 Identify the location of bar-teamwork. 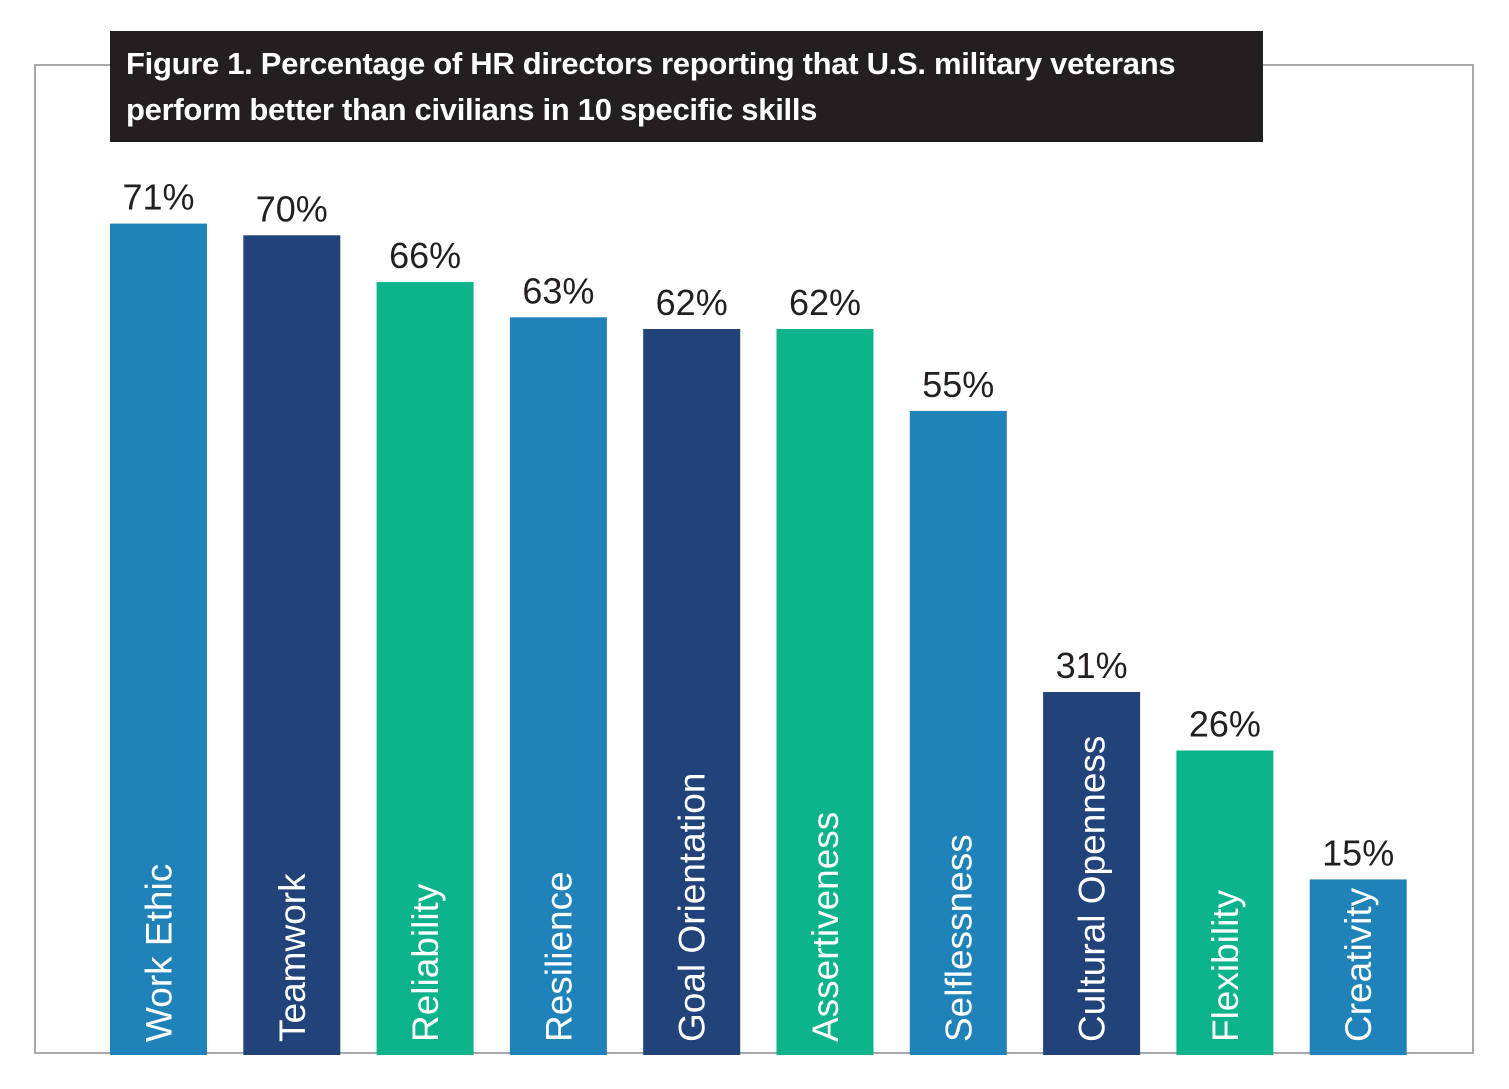
(292, 645).